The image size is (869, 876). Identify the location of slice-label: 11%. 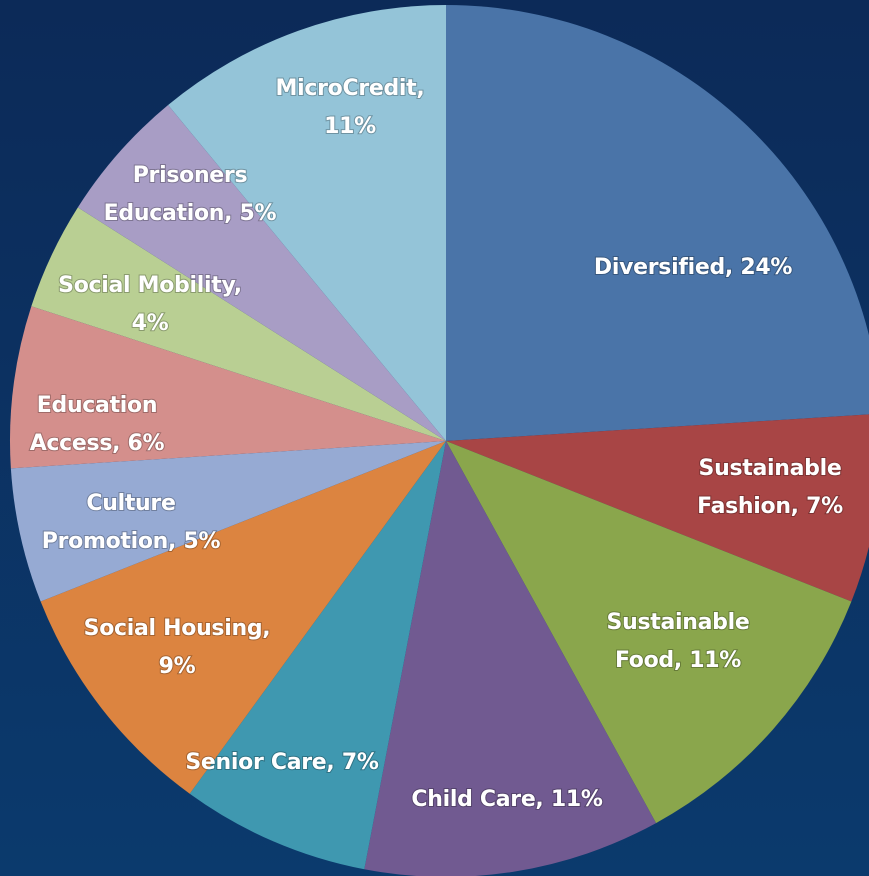
(350, 126).